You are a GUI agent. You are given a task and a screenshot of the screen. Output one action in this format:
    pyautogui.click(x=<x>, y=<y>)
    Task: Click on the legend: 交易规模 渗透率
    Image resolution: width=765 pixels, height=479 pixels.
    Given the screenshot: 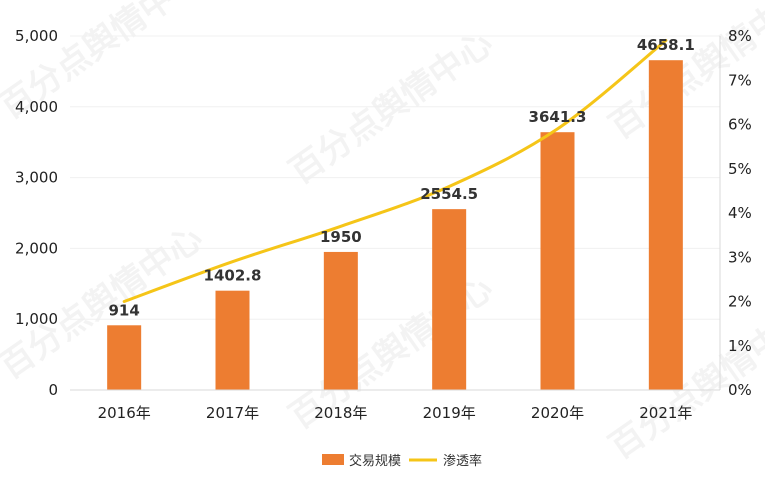 What is the action you would take?
    pyautogui.click(x=402, y=461)
    